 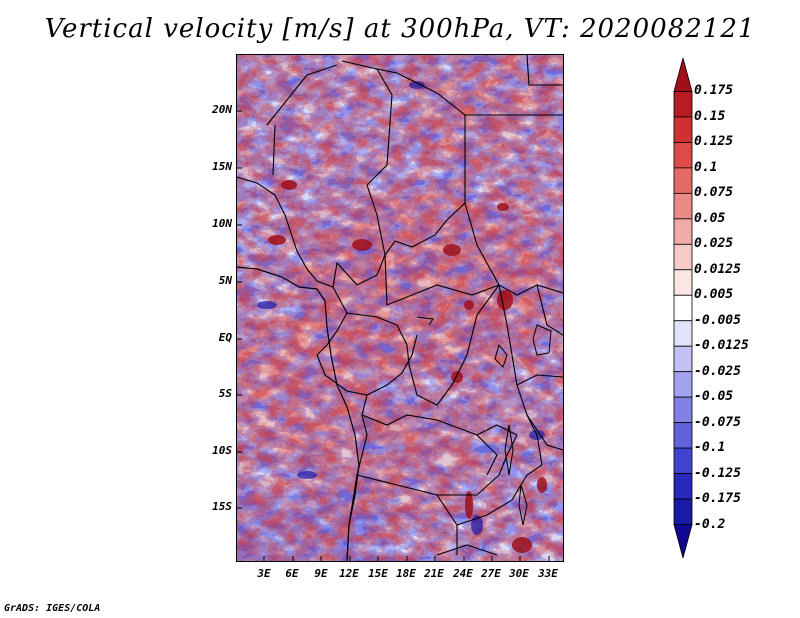 What do you see at coordinates (222, 450) in the screenshot?
I see `lat-label-10s: 10S` at bounding box center [222, 450].